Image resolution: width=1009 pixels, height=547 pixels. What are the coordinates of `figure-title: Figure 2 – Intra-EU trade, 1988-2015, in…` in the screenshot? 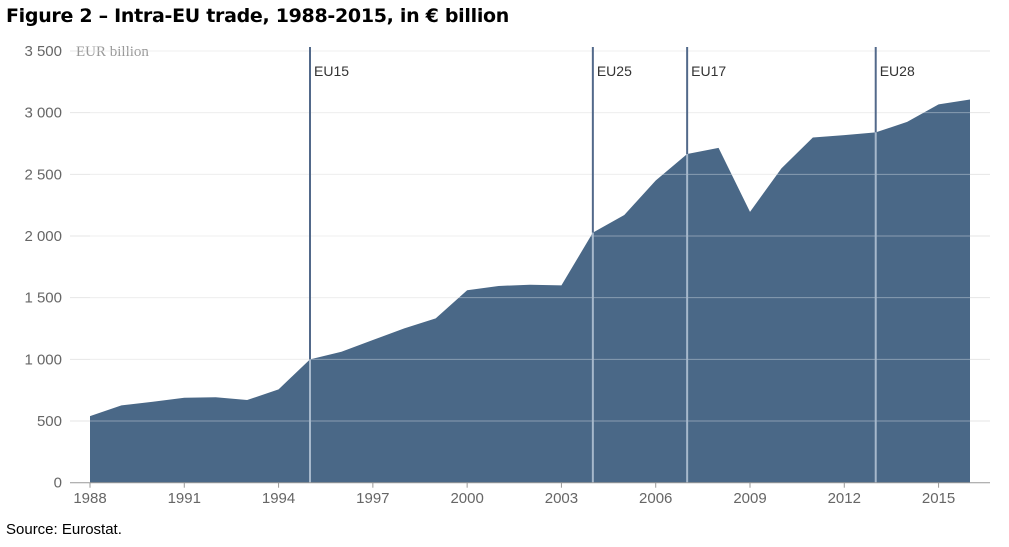 It's located at (258, 16).